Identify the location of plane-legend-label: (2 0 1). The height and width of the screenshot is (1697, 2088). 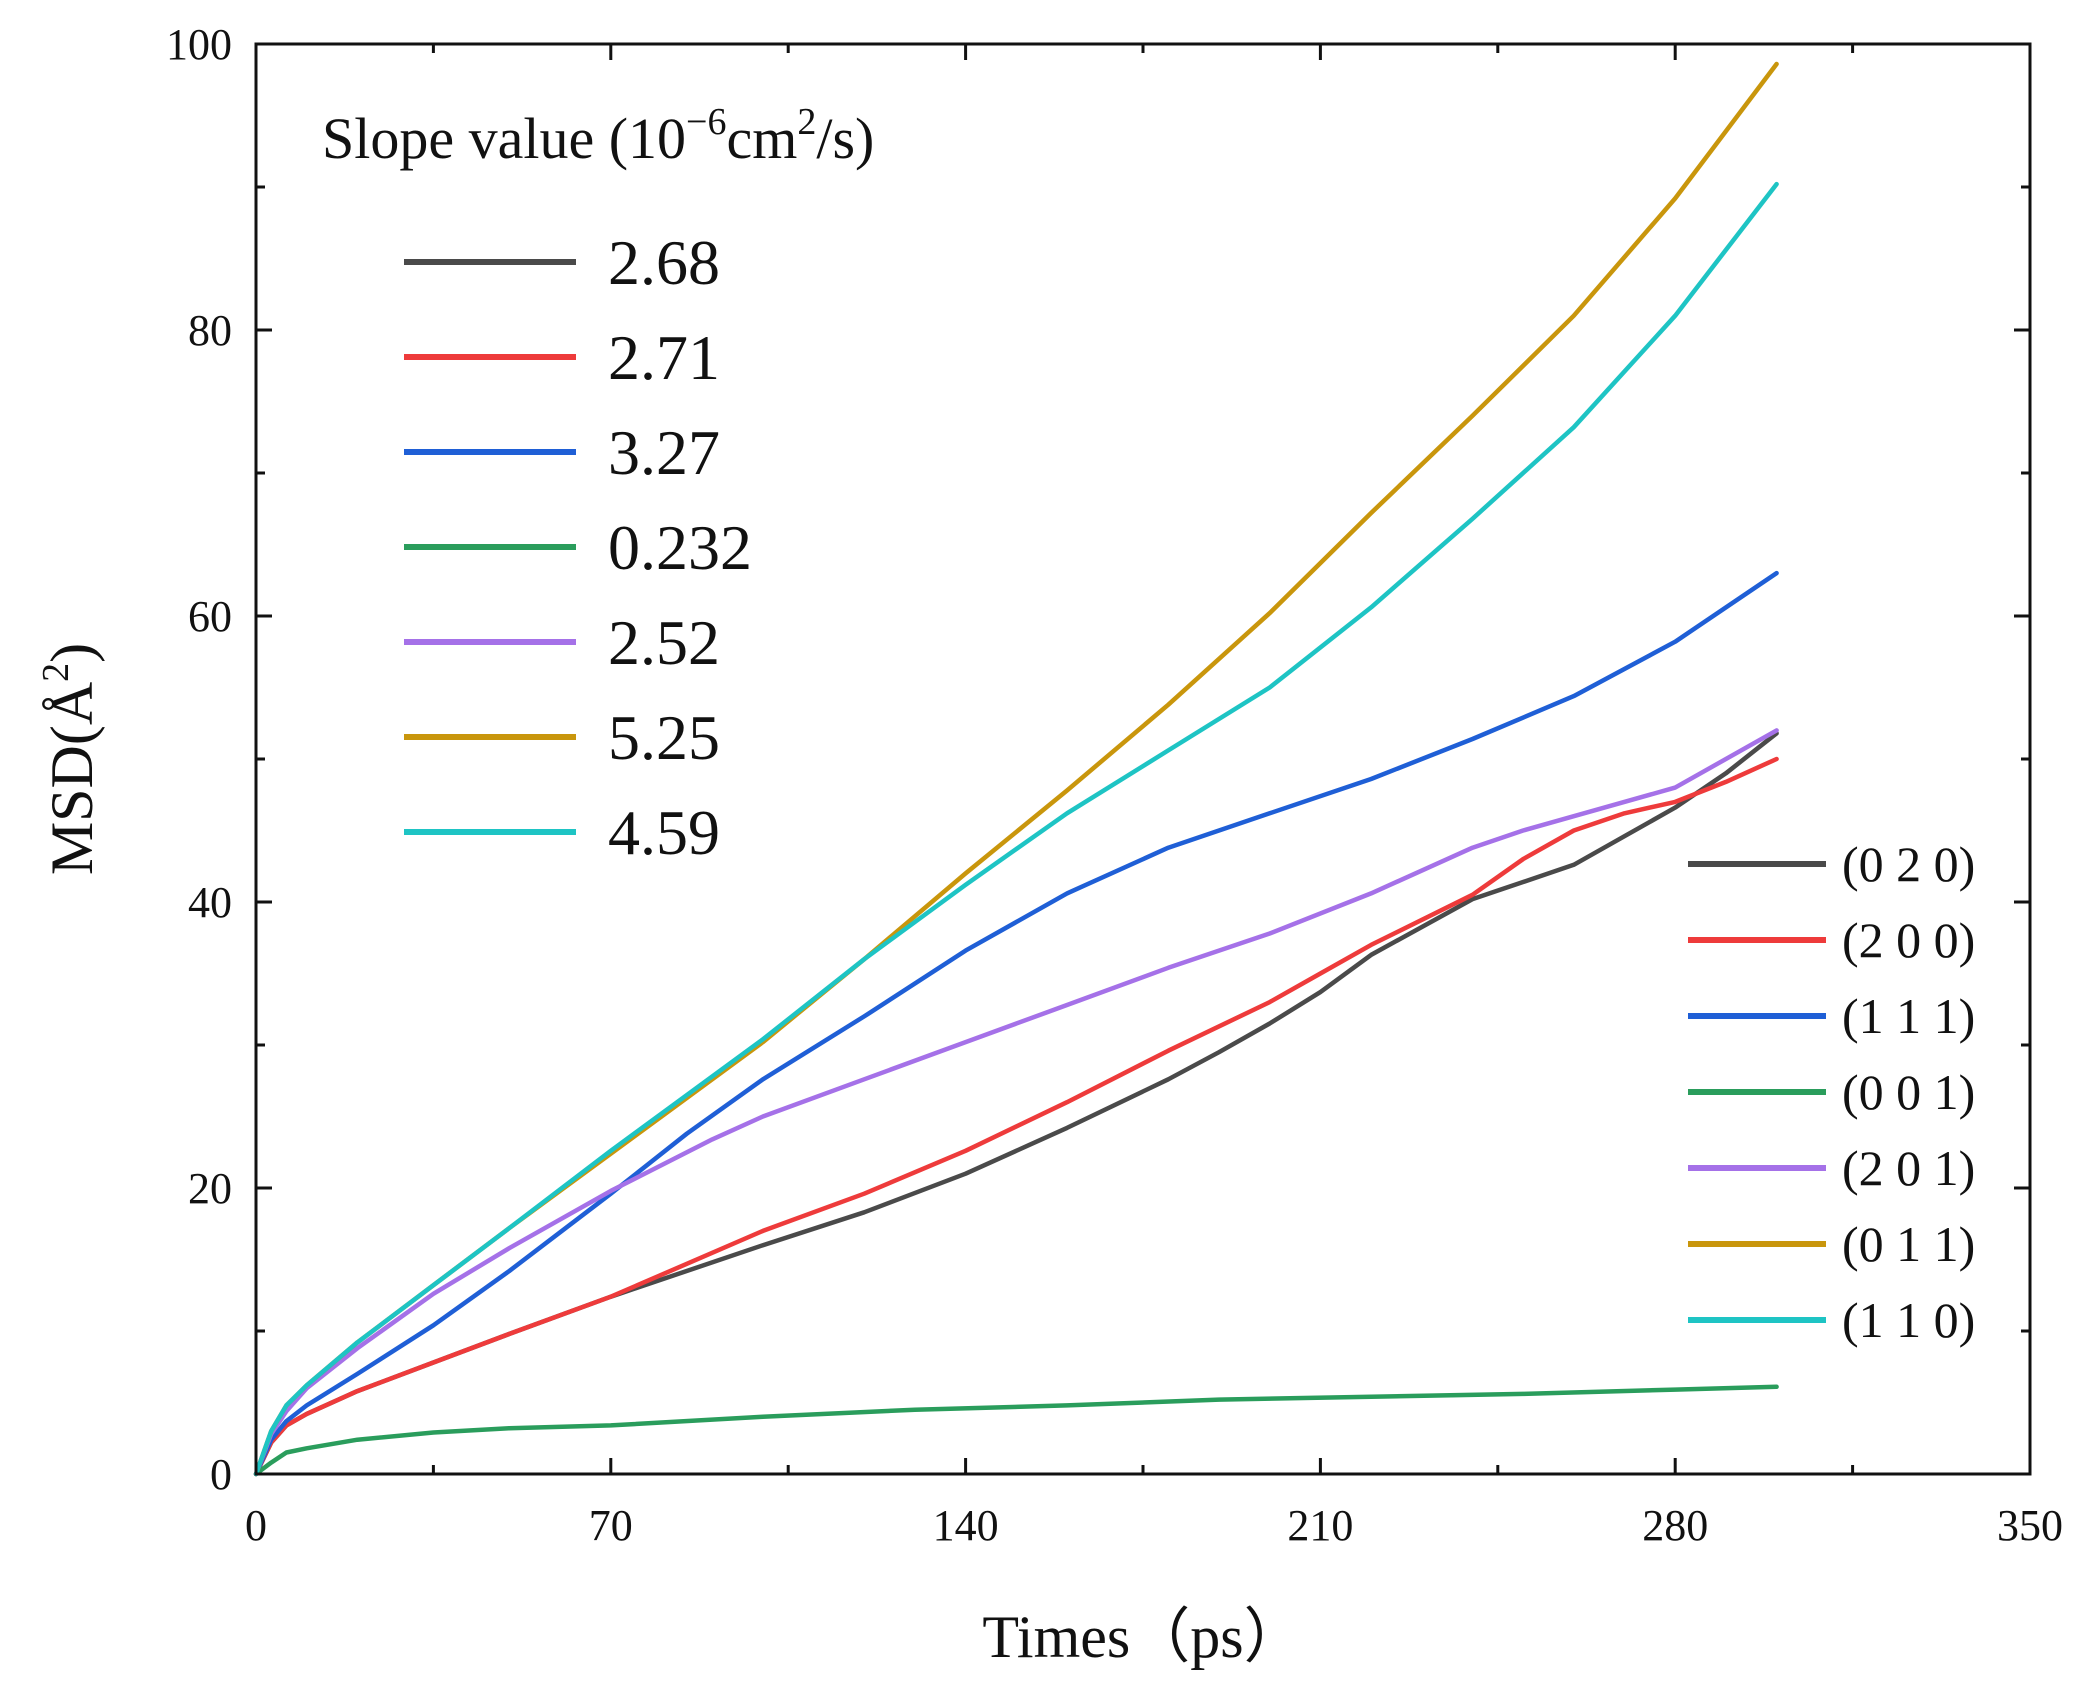
(1908, 1168).